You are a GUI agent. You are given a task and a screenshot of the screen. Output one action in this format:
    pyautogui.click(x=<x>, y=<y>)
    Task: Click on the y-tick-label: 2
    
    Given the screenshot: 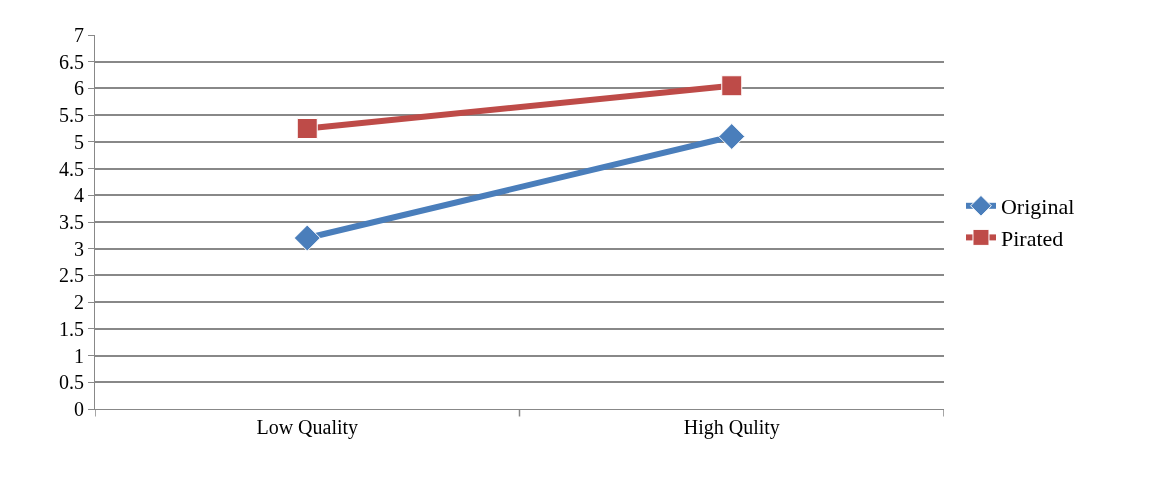 What is the action you would take?
    pyautogui.click(x=79, y=302)
    